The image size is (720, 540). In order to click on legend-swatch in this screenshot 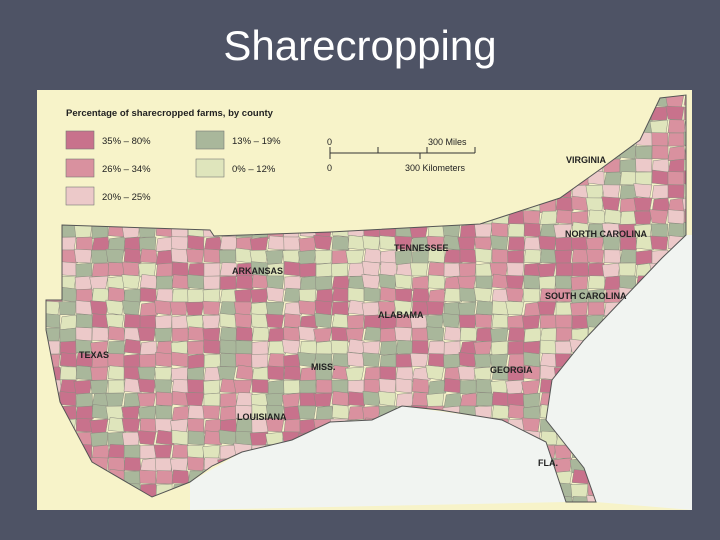, I will do `click(80, 196)`.